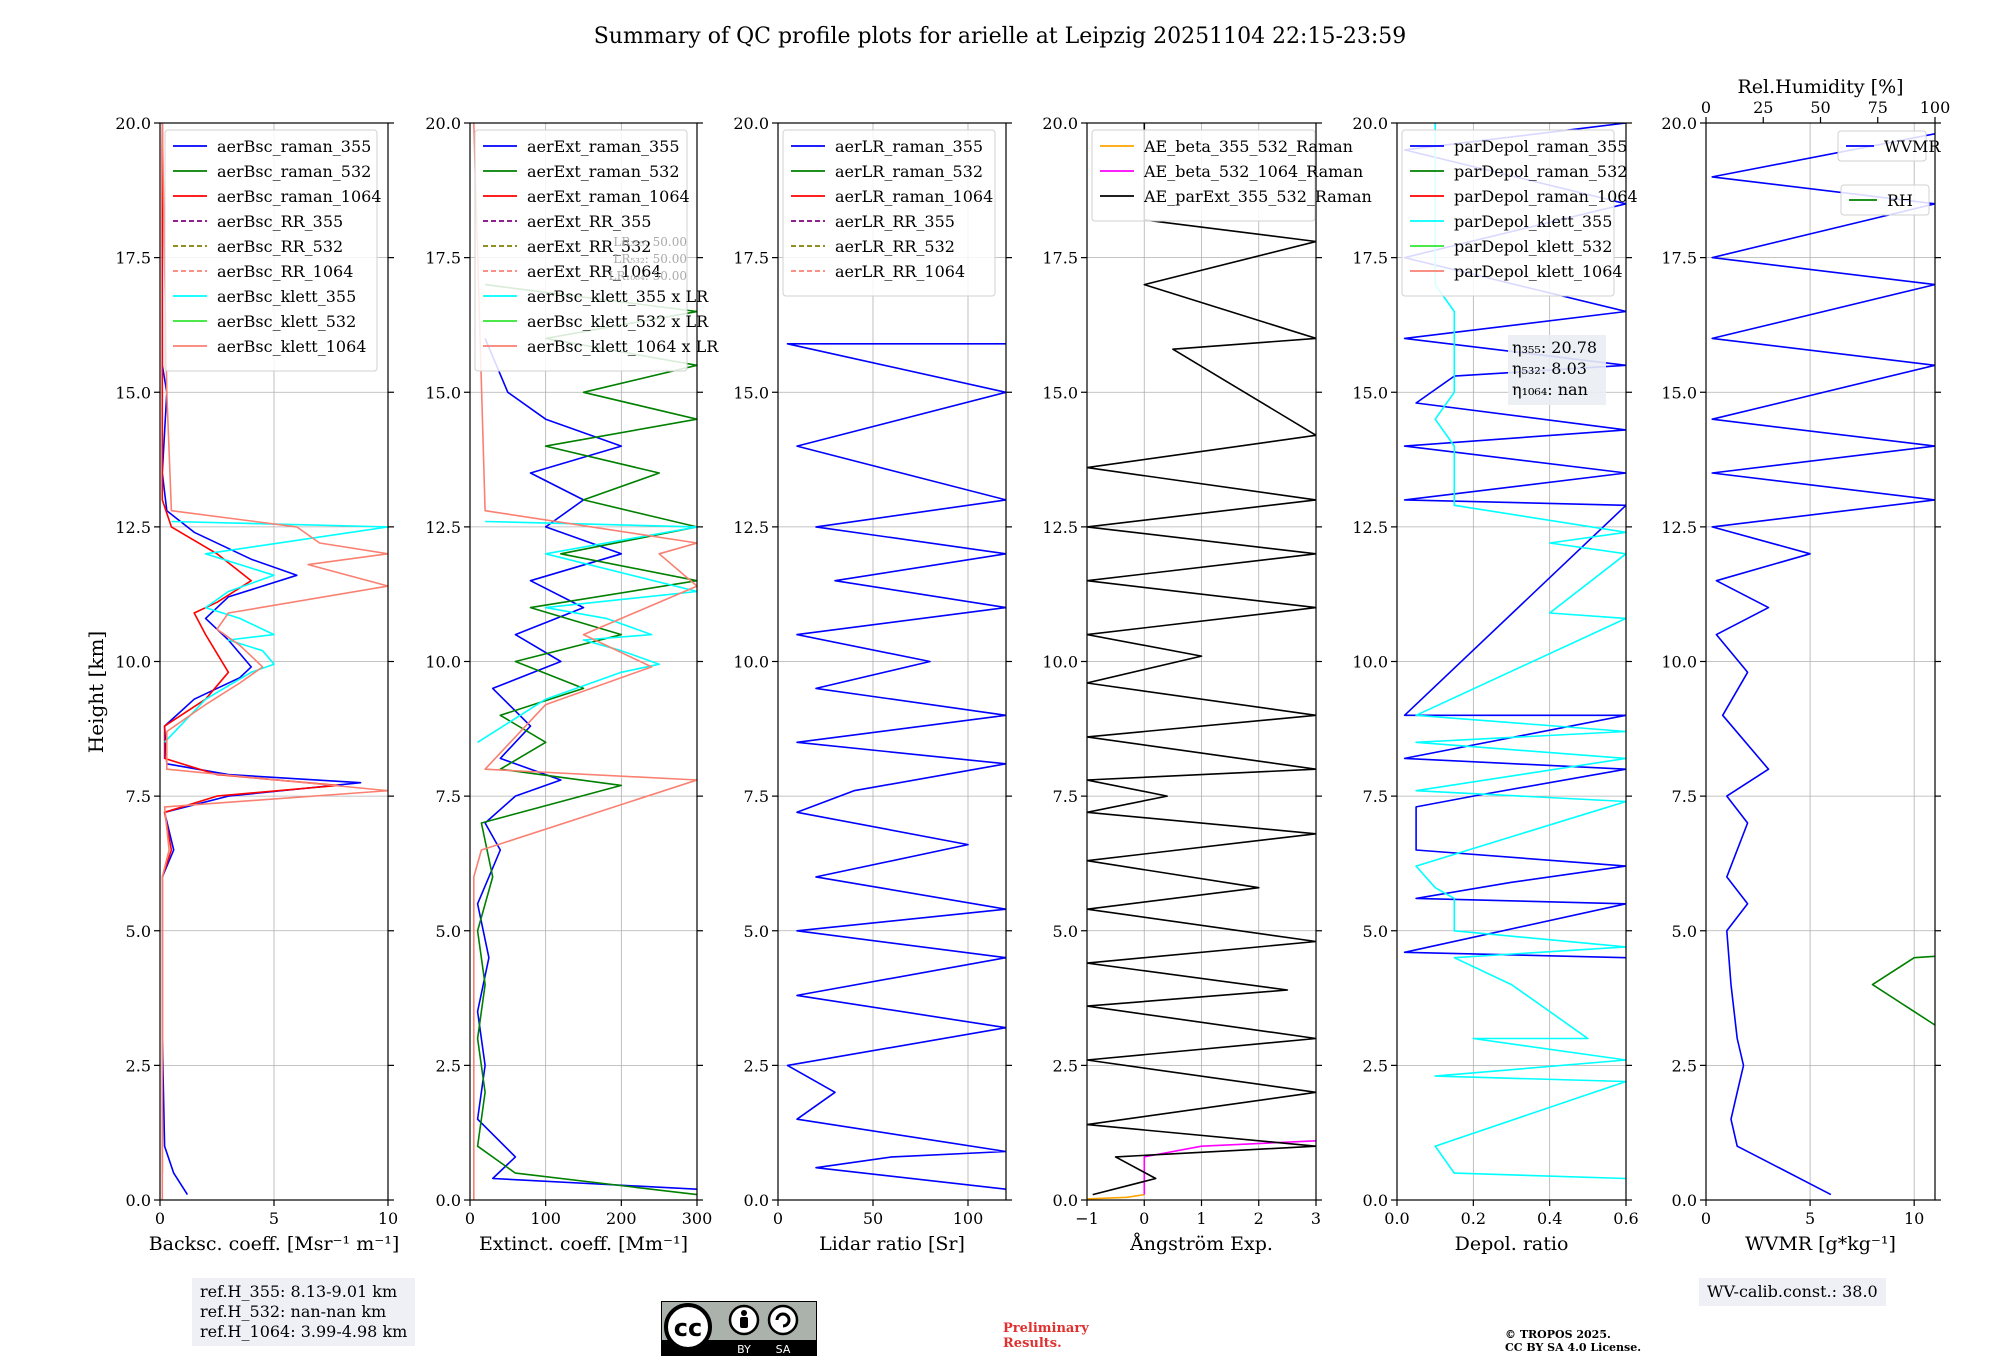 The width and height of the screenshot is (2000, 1360). I want to click on eta-annotation: η₁₀₆₄: nan, so click(1550, 389).